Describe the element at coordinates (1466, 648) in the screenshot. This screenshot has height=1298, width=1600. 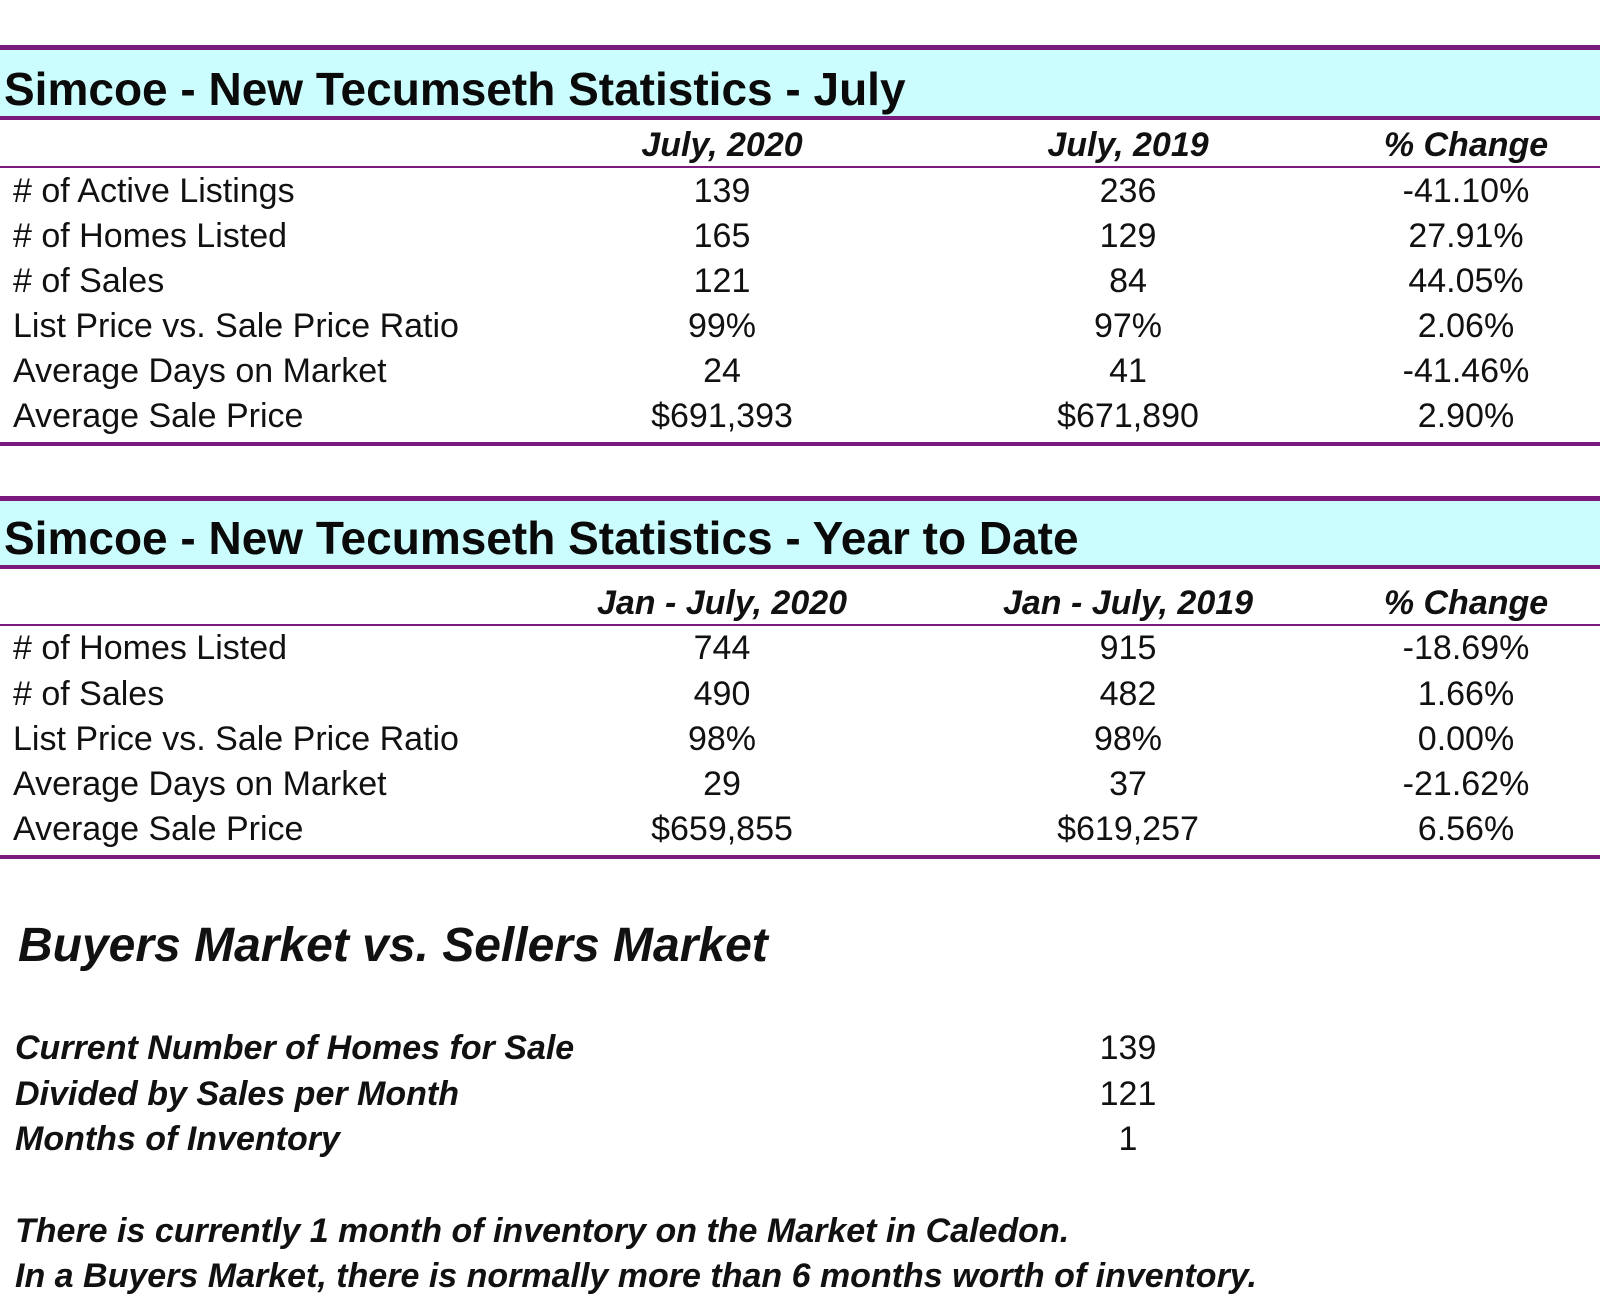
I see `value-change: -18.69%` at that location.